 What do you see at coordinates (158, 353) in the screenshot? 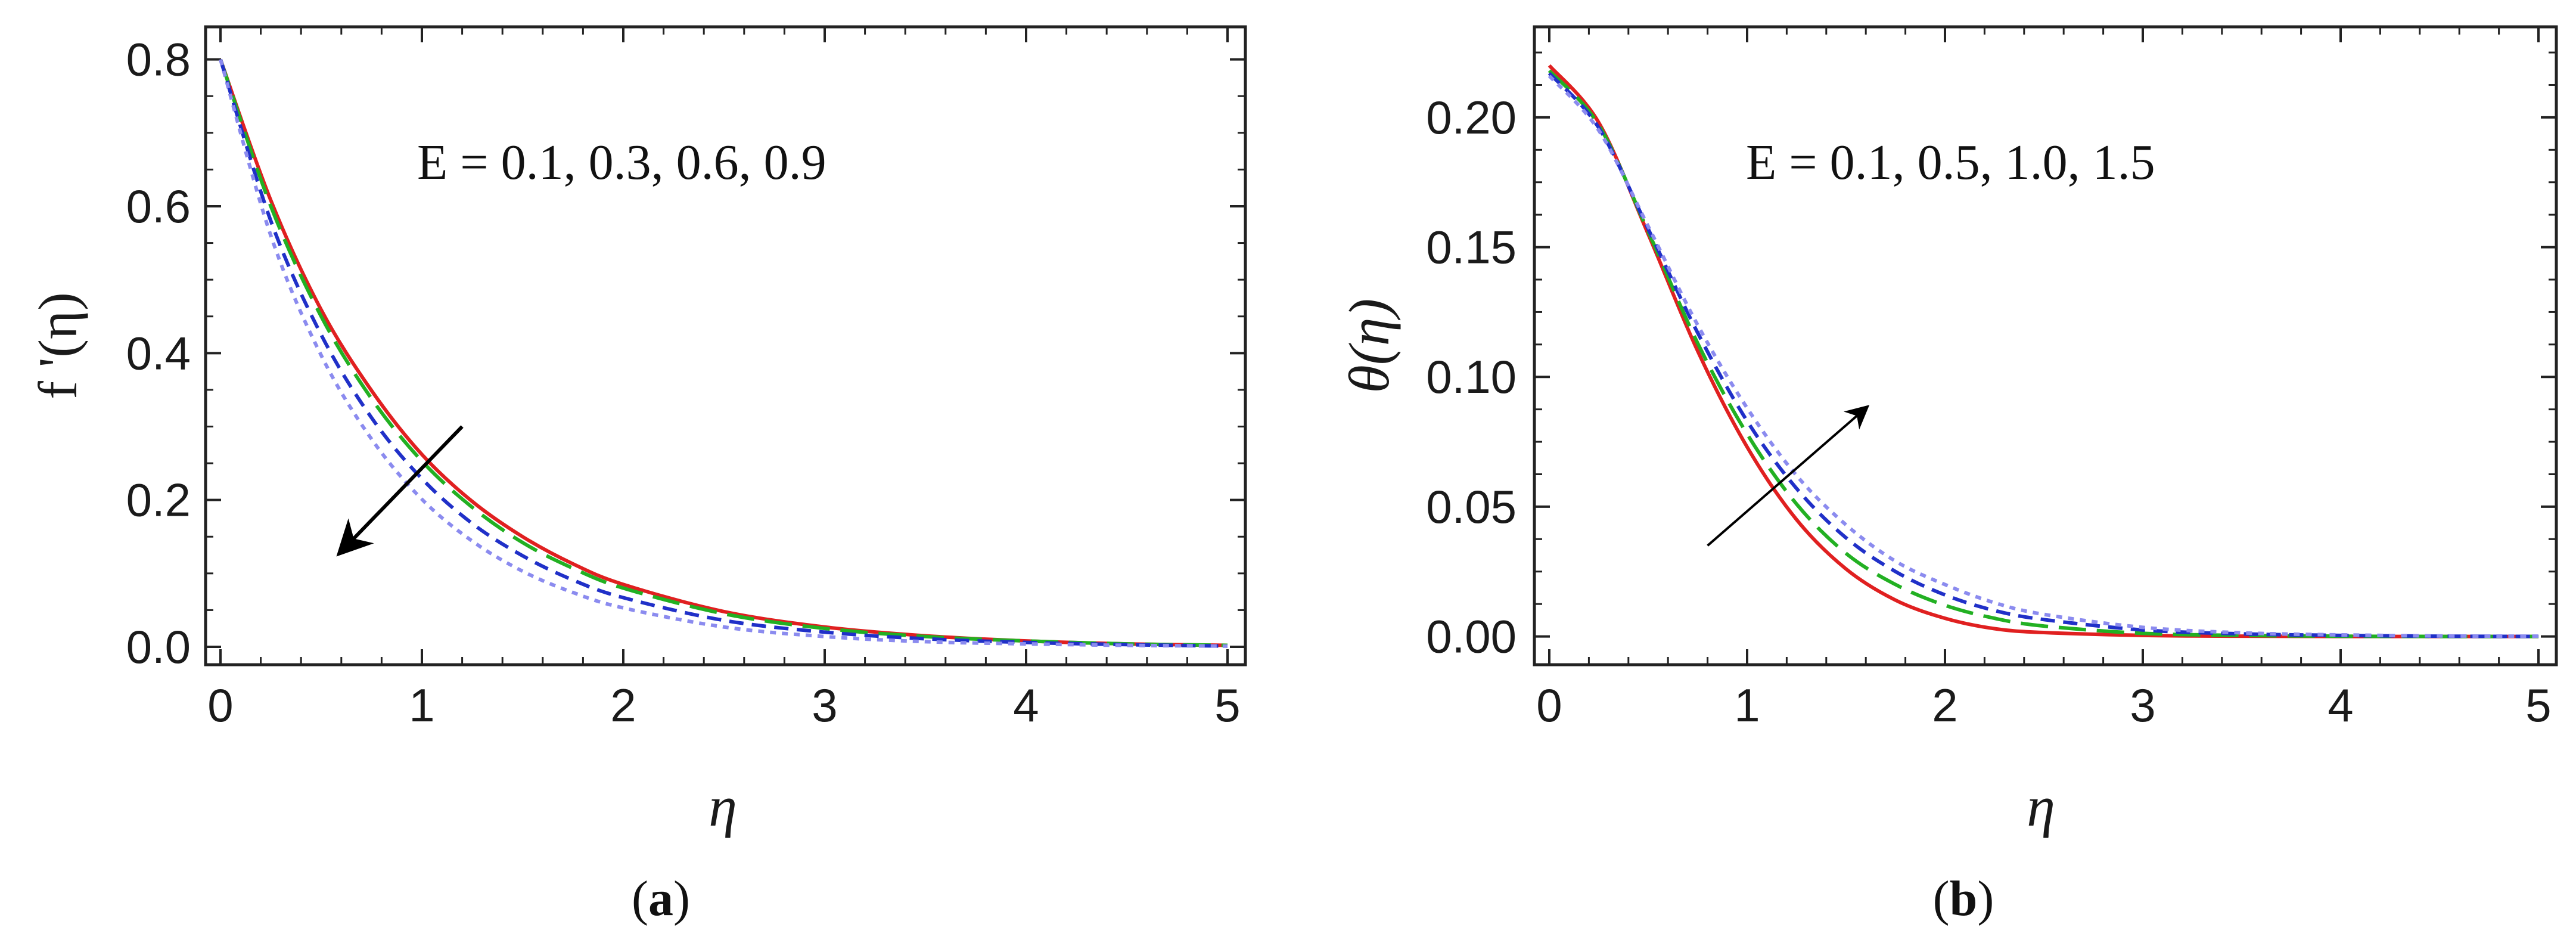
I see `y-tick-label: 0.4` at bounding box center [158, 353].